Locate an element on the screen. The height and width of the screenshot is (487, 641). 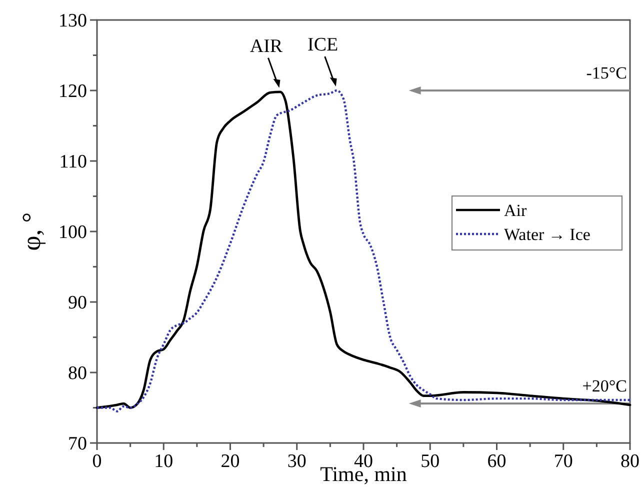
y-tick-label: 100 is located at coordinates (72, 233).